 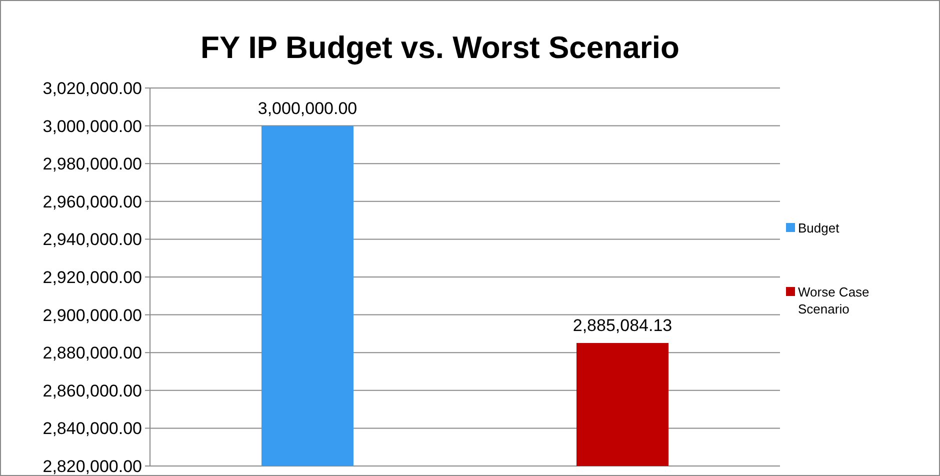 I want to click on y-tick-label: 2,900,000.00, so click(x=92, y=315).